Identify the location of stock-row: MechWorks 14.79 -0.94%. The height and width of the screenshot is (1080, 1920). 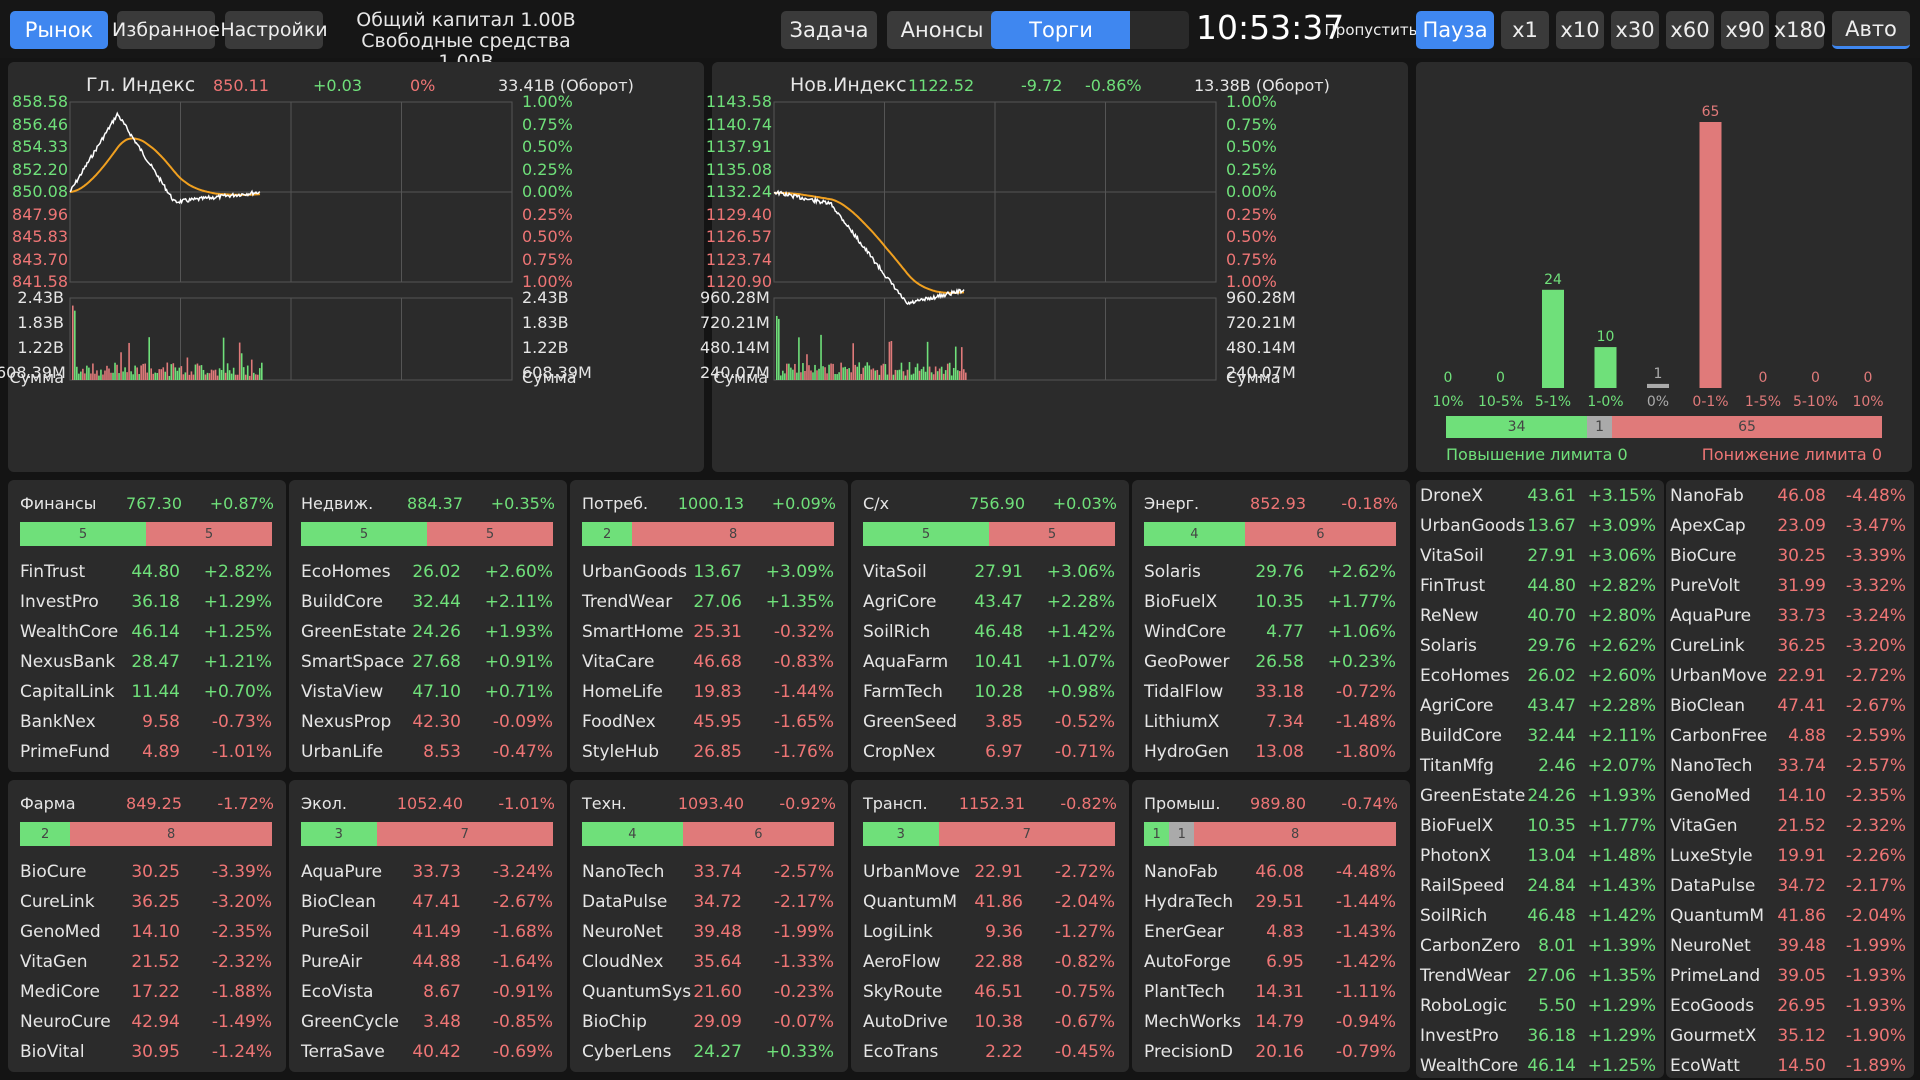
(1270, 1024).